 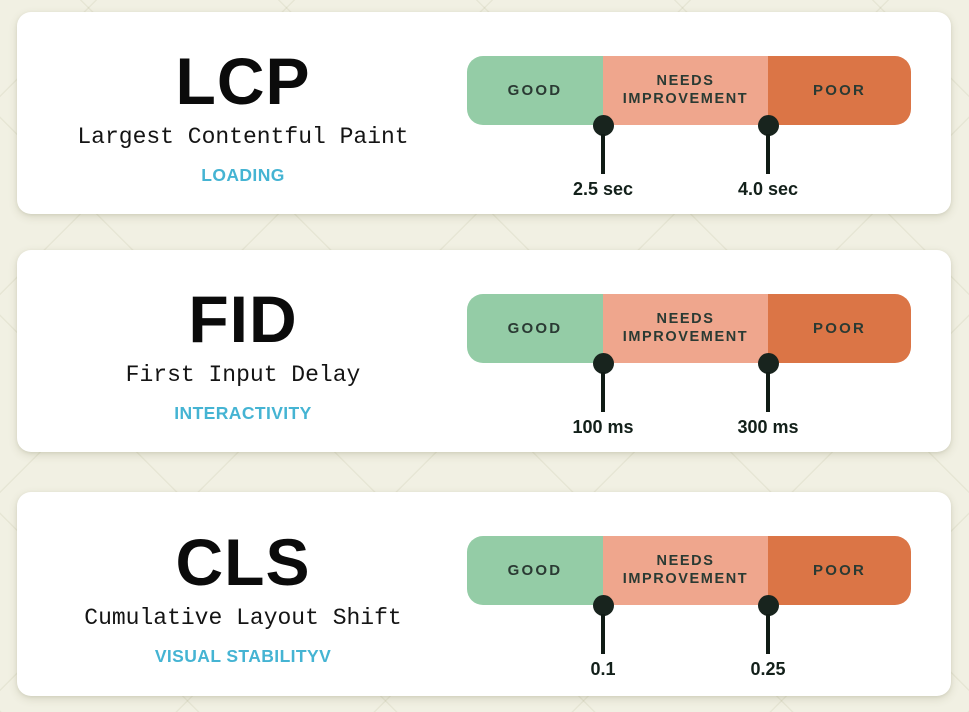 What do you see at coordinates (603, 189) in the screenshot?
I see `threshold-value-label: 2.5 sec` at bounding box center [603, 189].